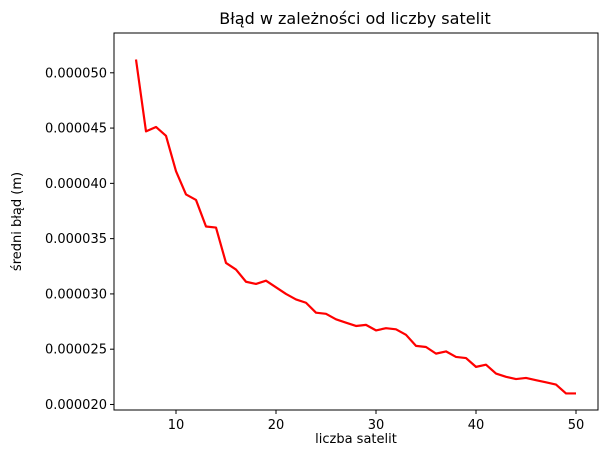  Describe the element at coordinates (356, 439) in the screenshot. I see `x-axis-label: liczba satelit` at that location.